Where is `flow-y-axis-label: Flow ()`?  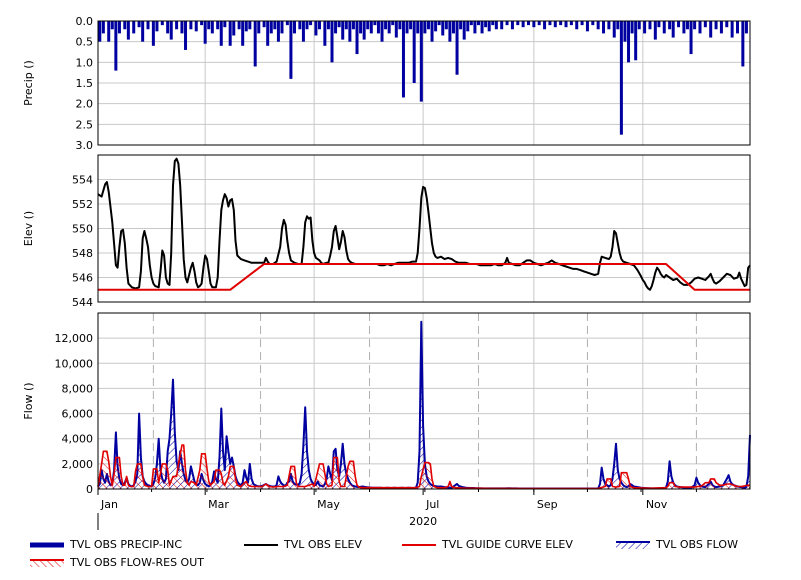 flow-y-axis-label: Flow () is located at coordinates (28, 400).